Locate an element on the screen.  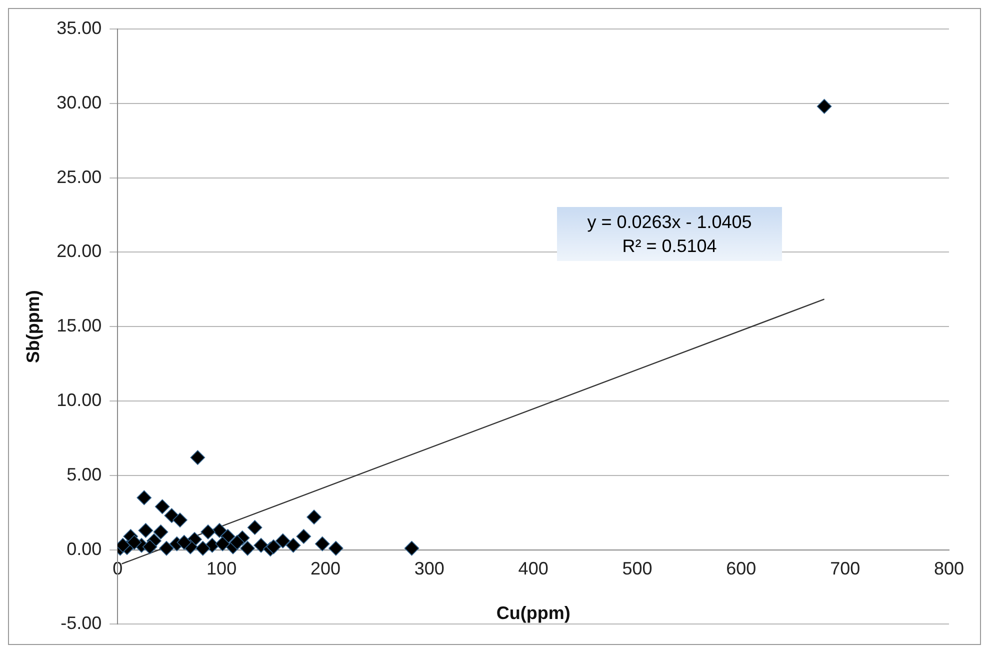
label-box: y = 0.0263x - 1.0405 R² = 0.5104 is located at coordinates (669, 234).